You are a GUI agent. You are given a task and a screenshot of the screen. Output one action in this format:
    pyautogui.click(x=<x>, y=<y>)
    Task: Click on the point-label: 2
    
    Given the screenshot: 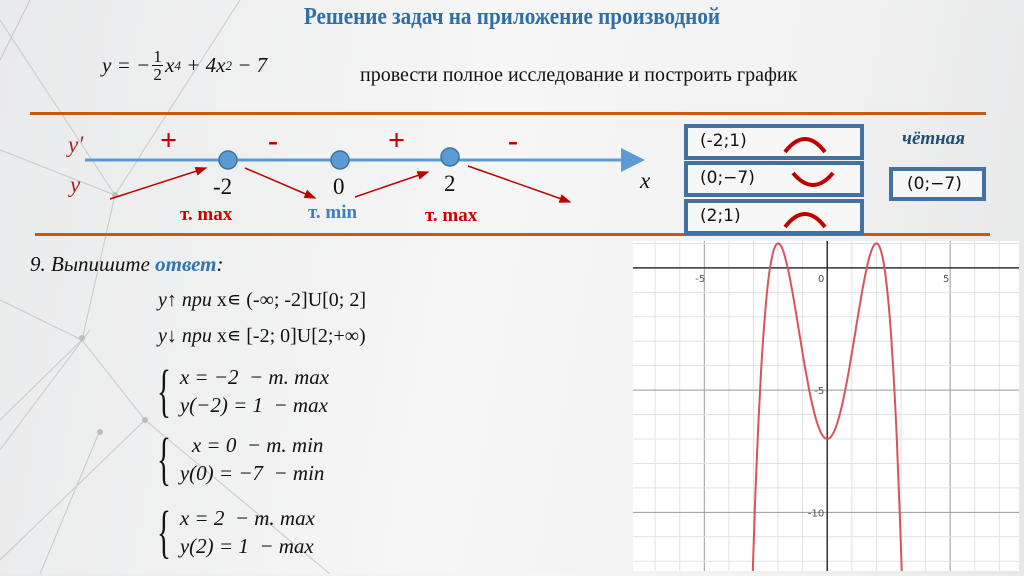 What is the action you would take?
    pyautogui.click(x=450, y=183)
    